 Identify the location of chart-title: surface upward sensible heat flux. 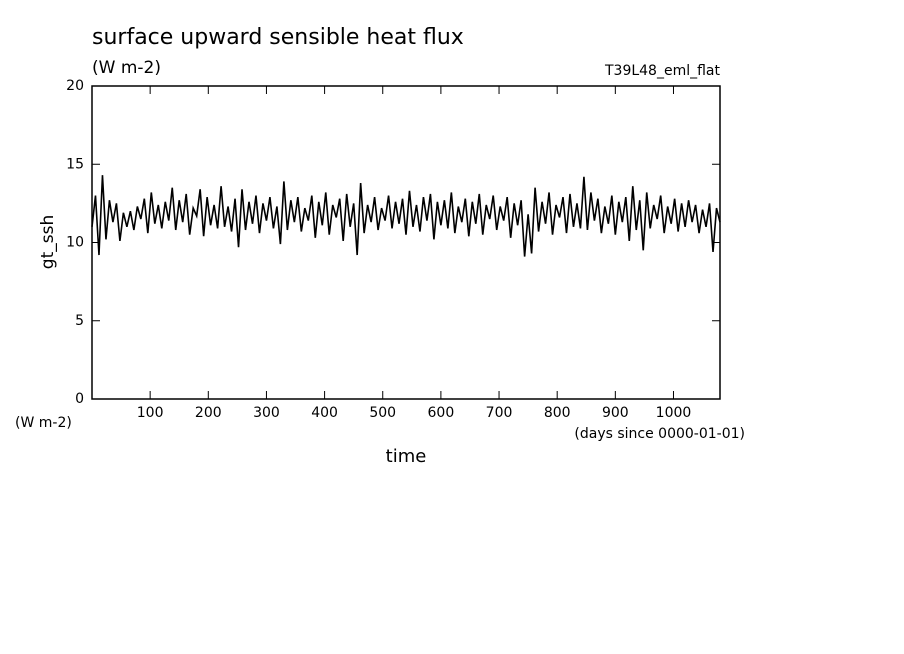
(278, 37).